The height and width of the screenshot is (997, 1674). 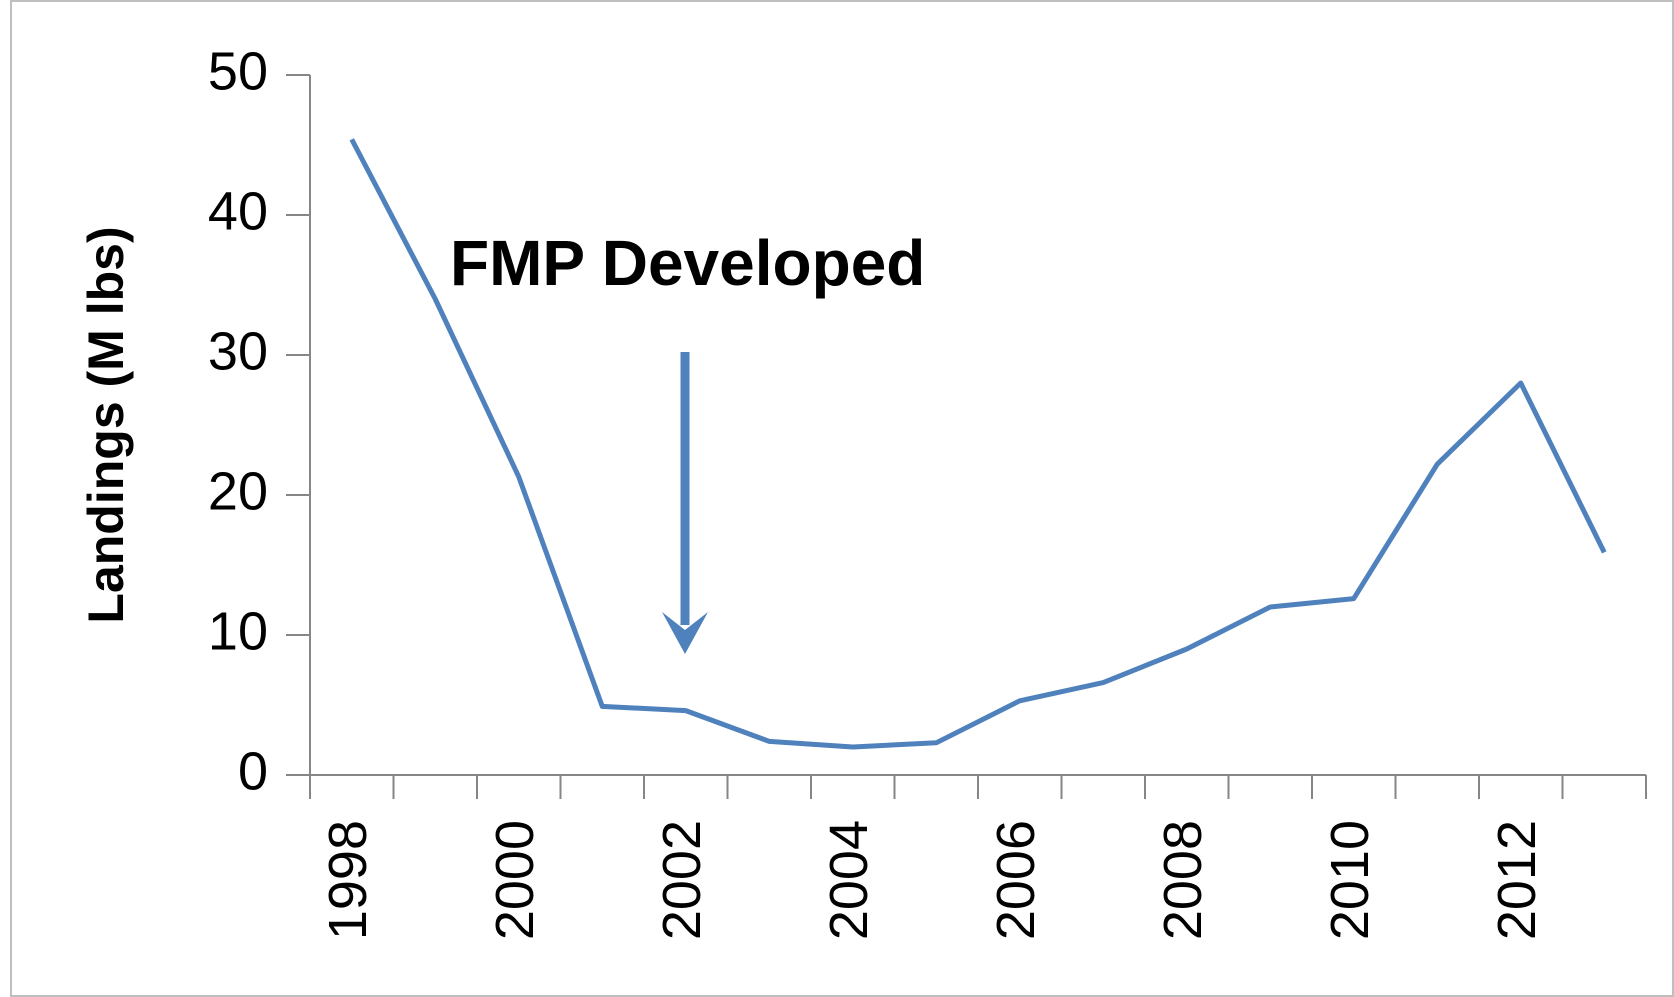 What do you see at coordinates (685, 503) in the screenshot?
I see `annotation-arrow` at bounding box center [685, 503].